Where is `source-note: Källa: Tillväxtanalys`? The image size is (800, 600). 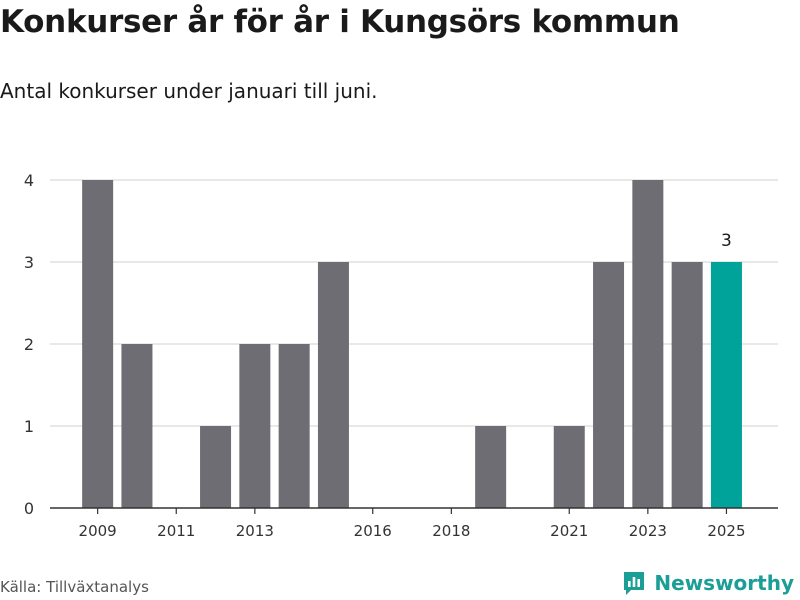
source-note: Källa: Tillväxtanalys is located at coordinates (74, 587).